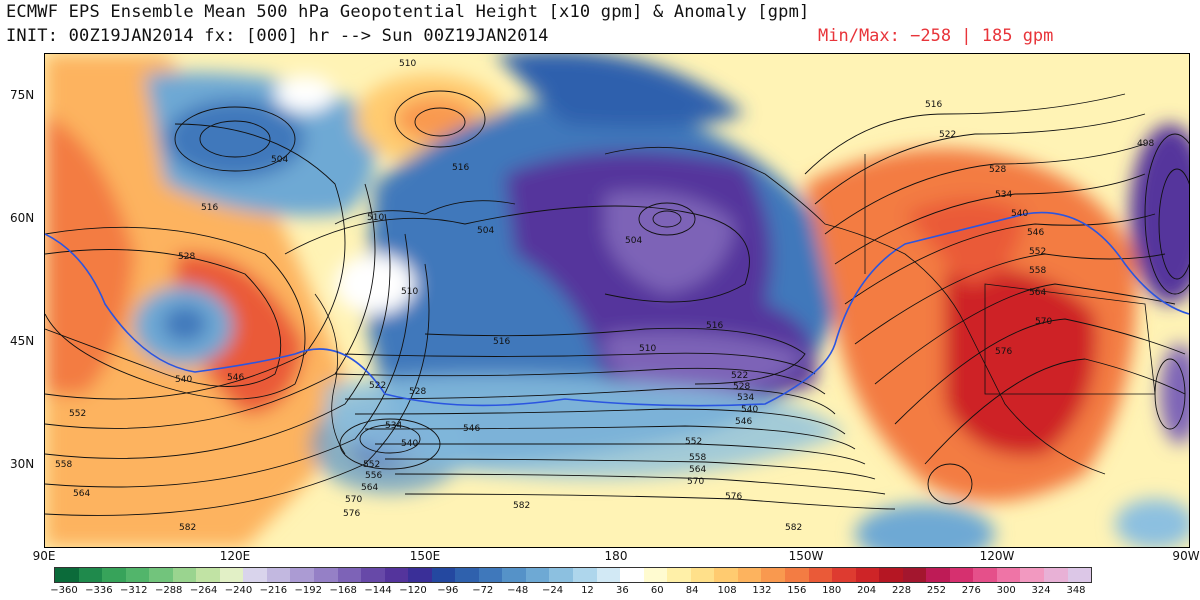 The width and height of the screenshot is (1200, 600). What do you see at coordinates (235, 556) in the screenshot?
I see `lon-label-120e: 120E` at bounding box center [235, 556].